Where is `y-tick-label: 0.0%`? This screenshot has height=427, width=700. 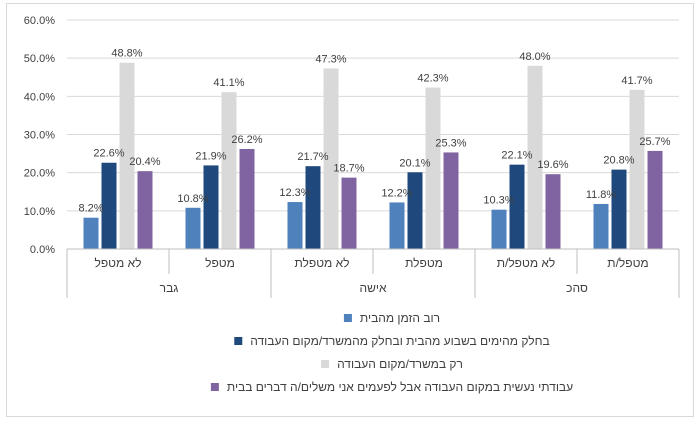
y-tick-label: 0.0% is located at coordinates (42, 250).